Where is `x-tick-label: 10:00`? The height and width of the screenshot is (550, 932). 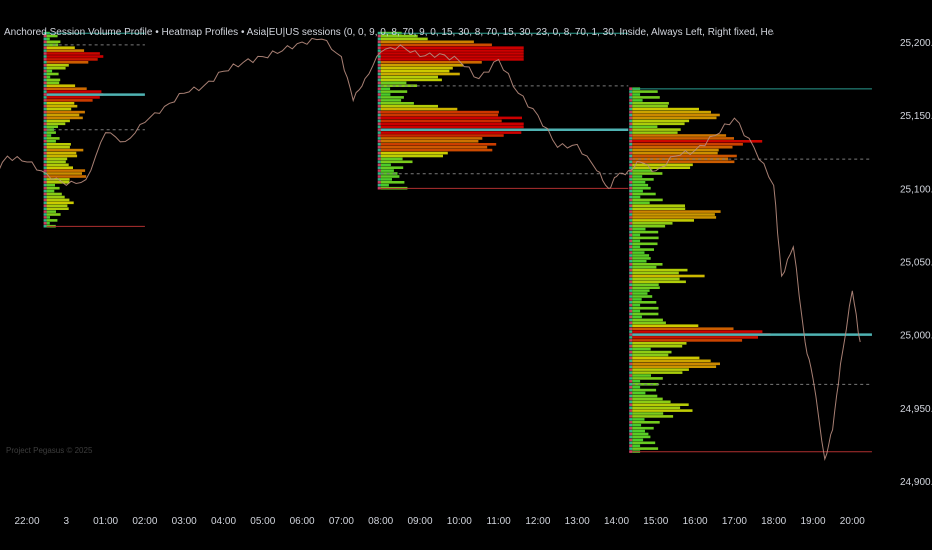
x-tick-label: 10:00 is located at coordinates (459, 521).